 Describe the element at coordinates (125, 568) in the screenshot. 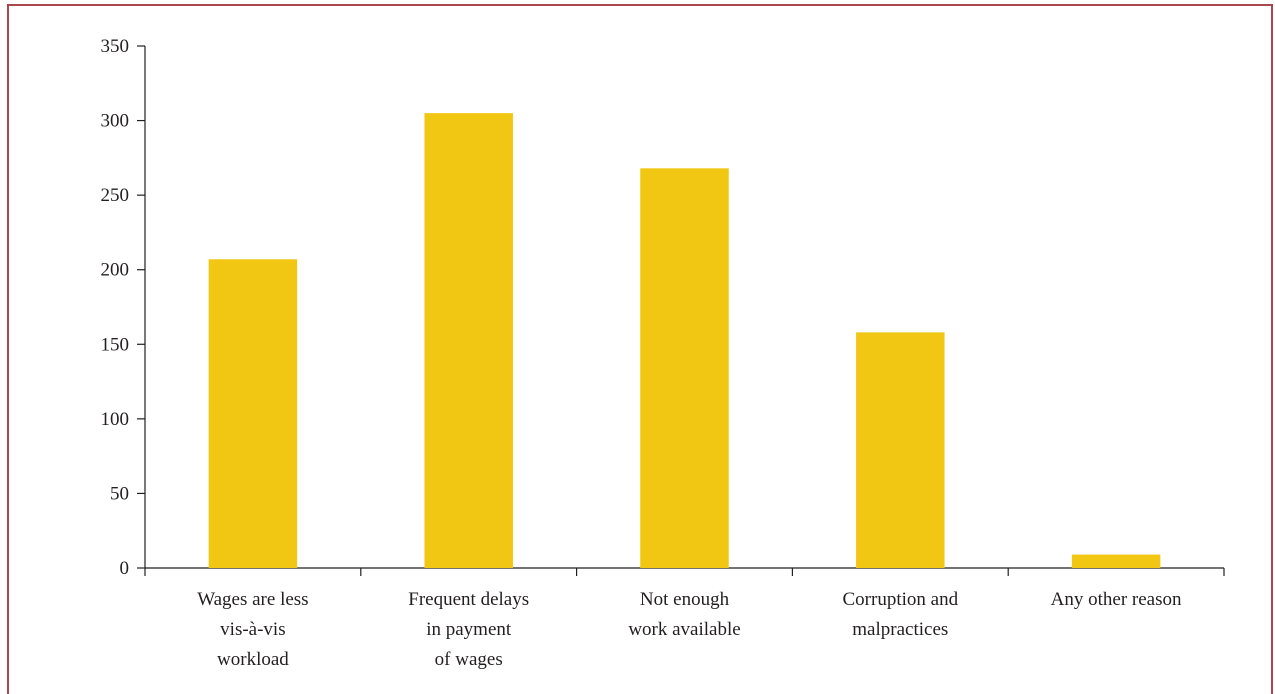

I see `y-tick-label: 0` at that location.